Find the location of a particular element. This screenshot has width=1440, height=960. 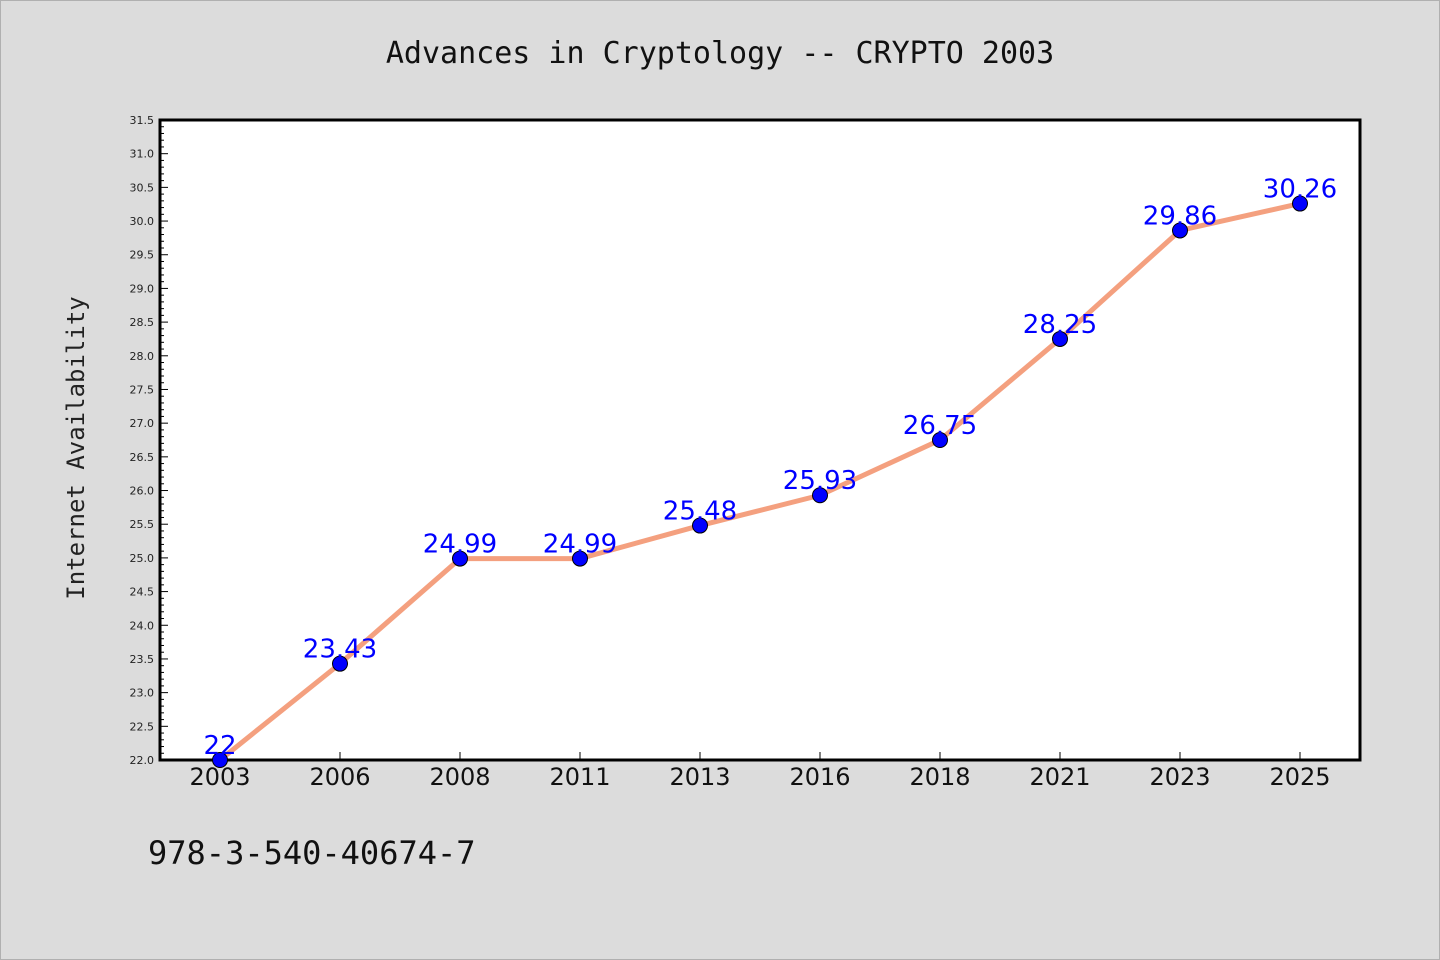

x-tick-label: 2008 is located at coordinates (459, 777).